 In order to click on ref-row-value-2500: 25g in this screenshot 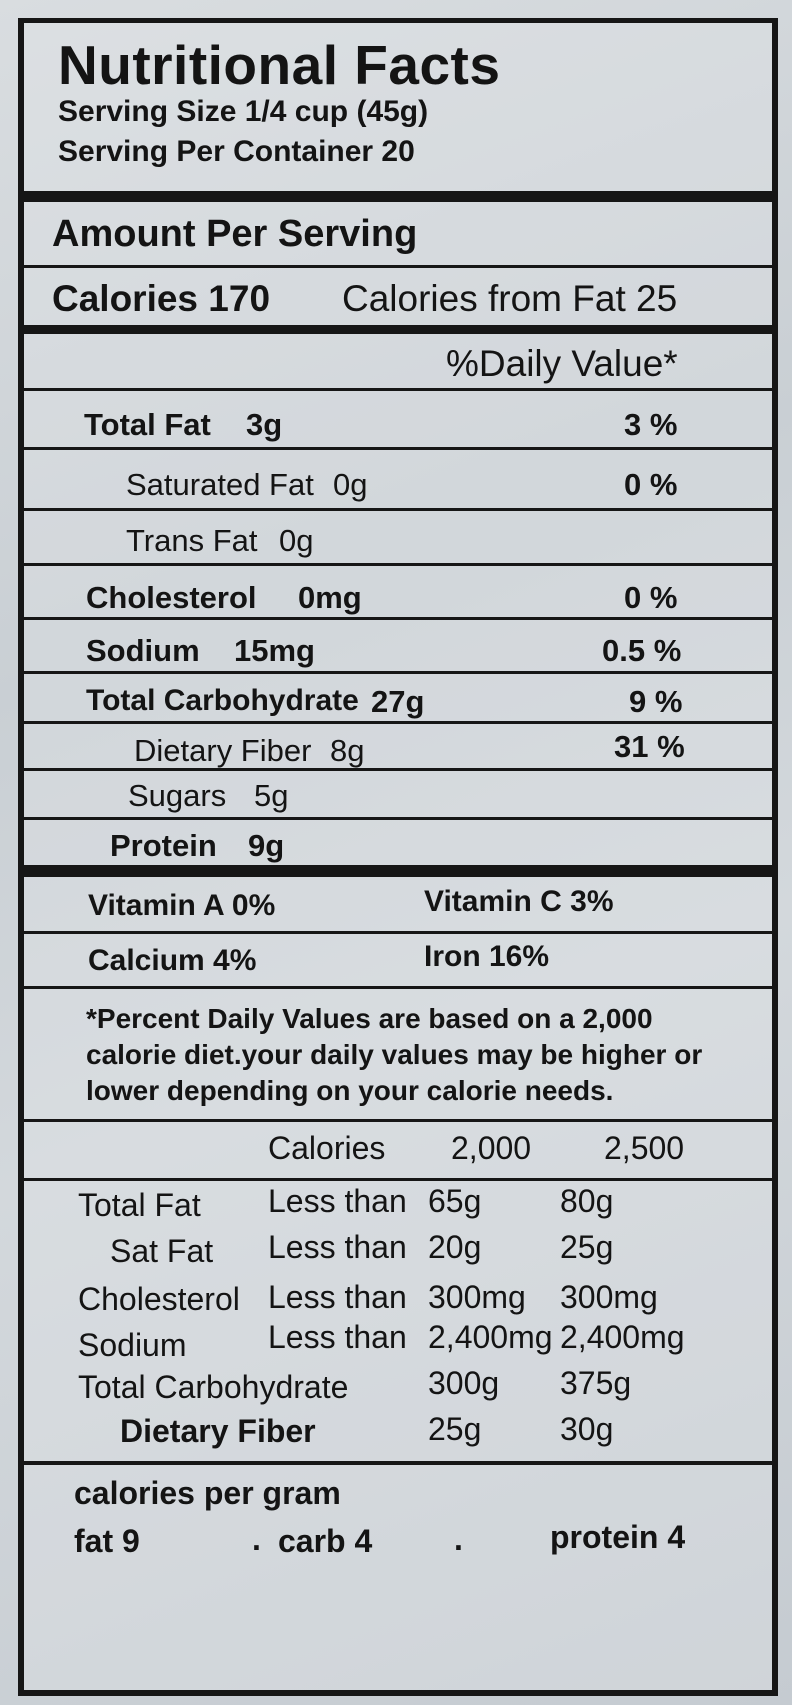, I will do `click(587, 1247)`.